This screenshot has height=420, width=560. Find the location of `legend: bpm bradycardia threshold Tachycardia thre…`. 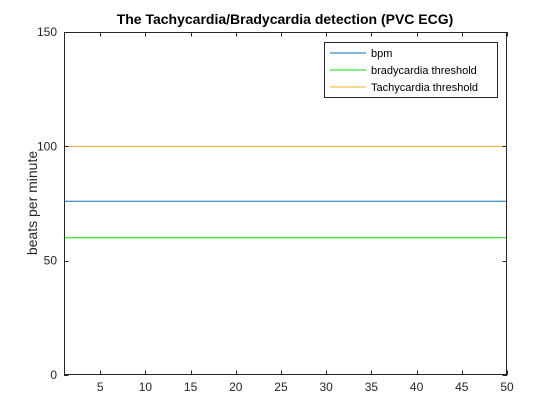

legend: bpm bradycardia threshold Tachycardia thre… is located at coordinates (411, 70).